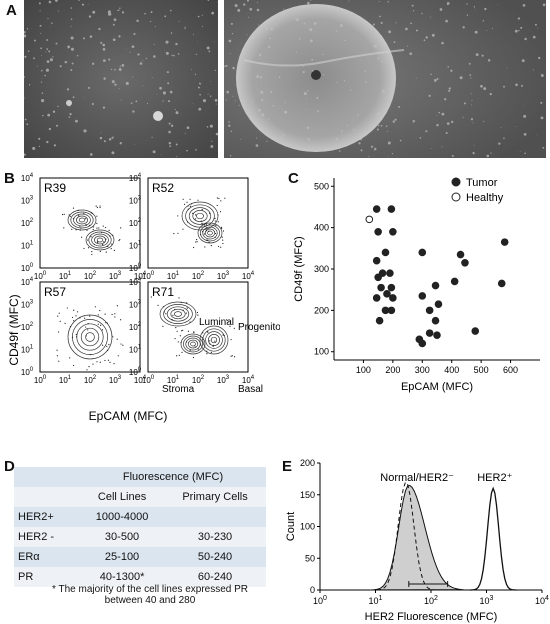 This screenshot has height=624, width=550. I want to click on panel-label-c: C, so click(293, 178).